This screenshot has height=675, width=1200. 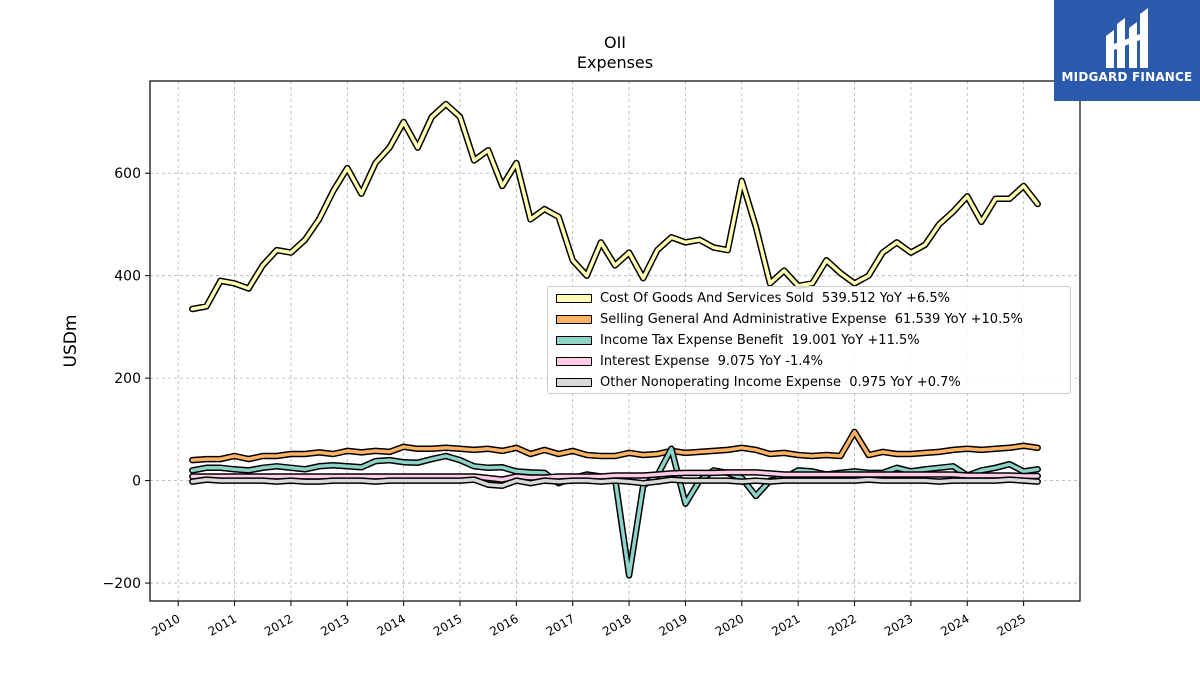 I want to click on legend-swatch-cogs, so click(x=574, y=298).